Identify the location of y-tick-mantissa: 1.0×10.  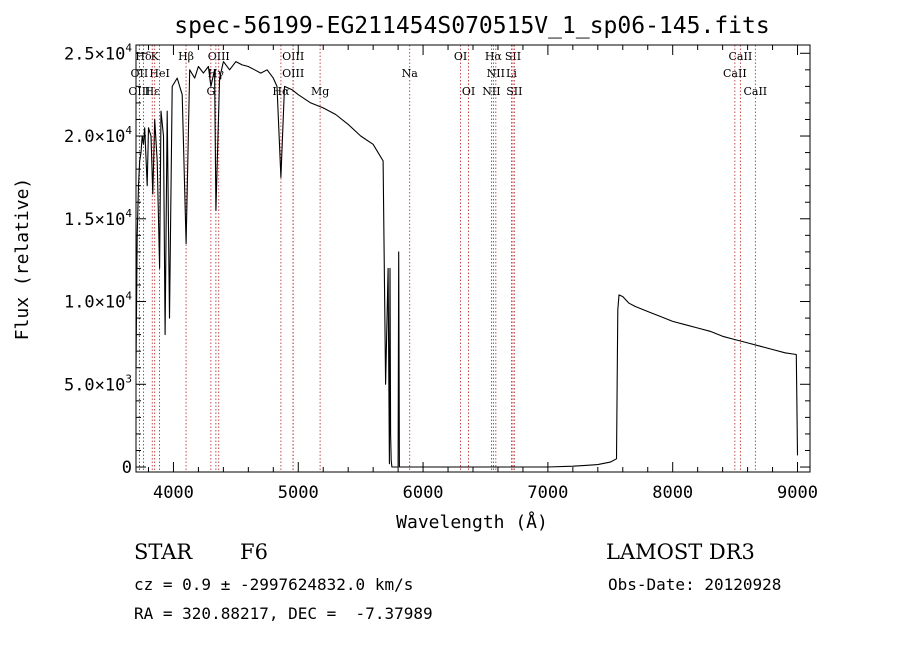
(94, 303).